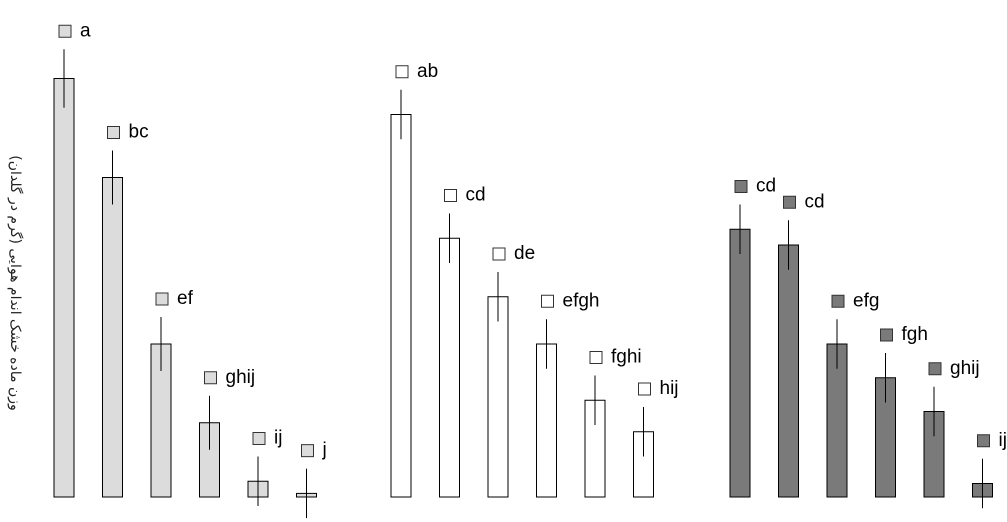  I want to click on significance-label: efg, so click(866, 300).